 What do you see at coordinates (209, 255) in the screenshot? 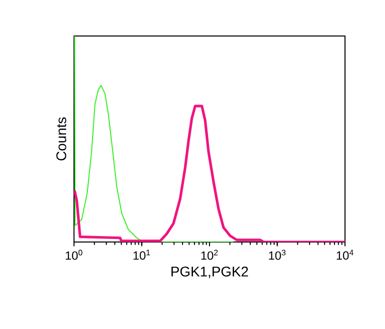
I see `x-tick-label: 10$^{2}$` at bounding box center [209, 255].